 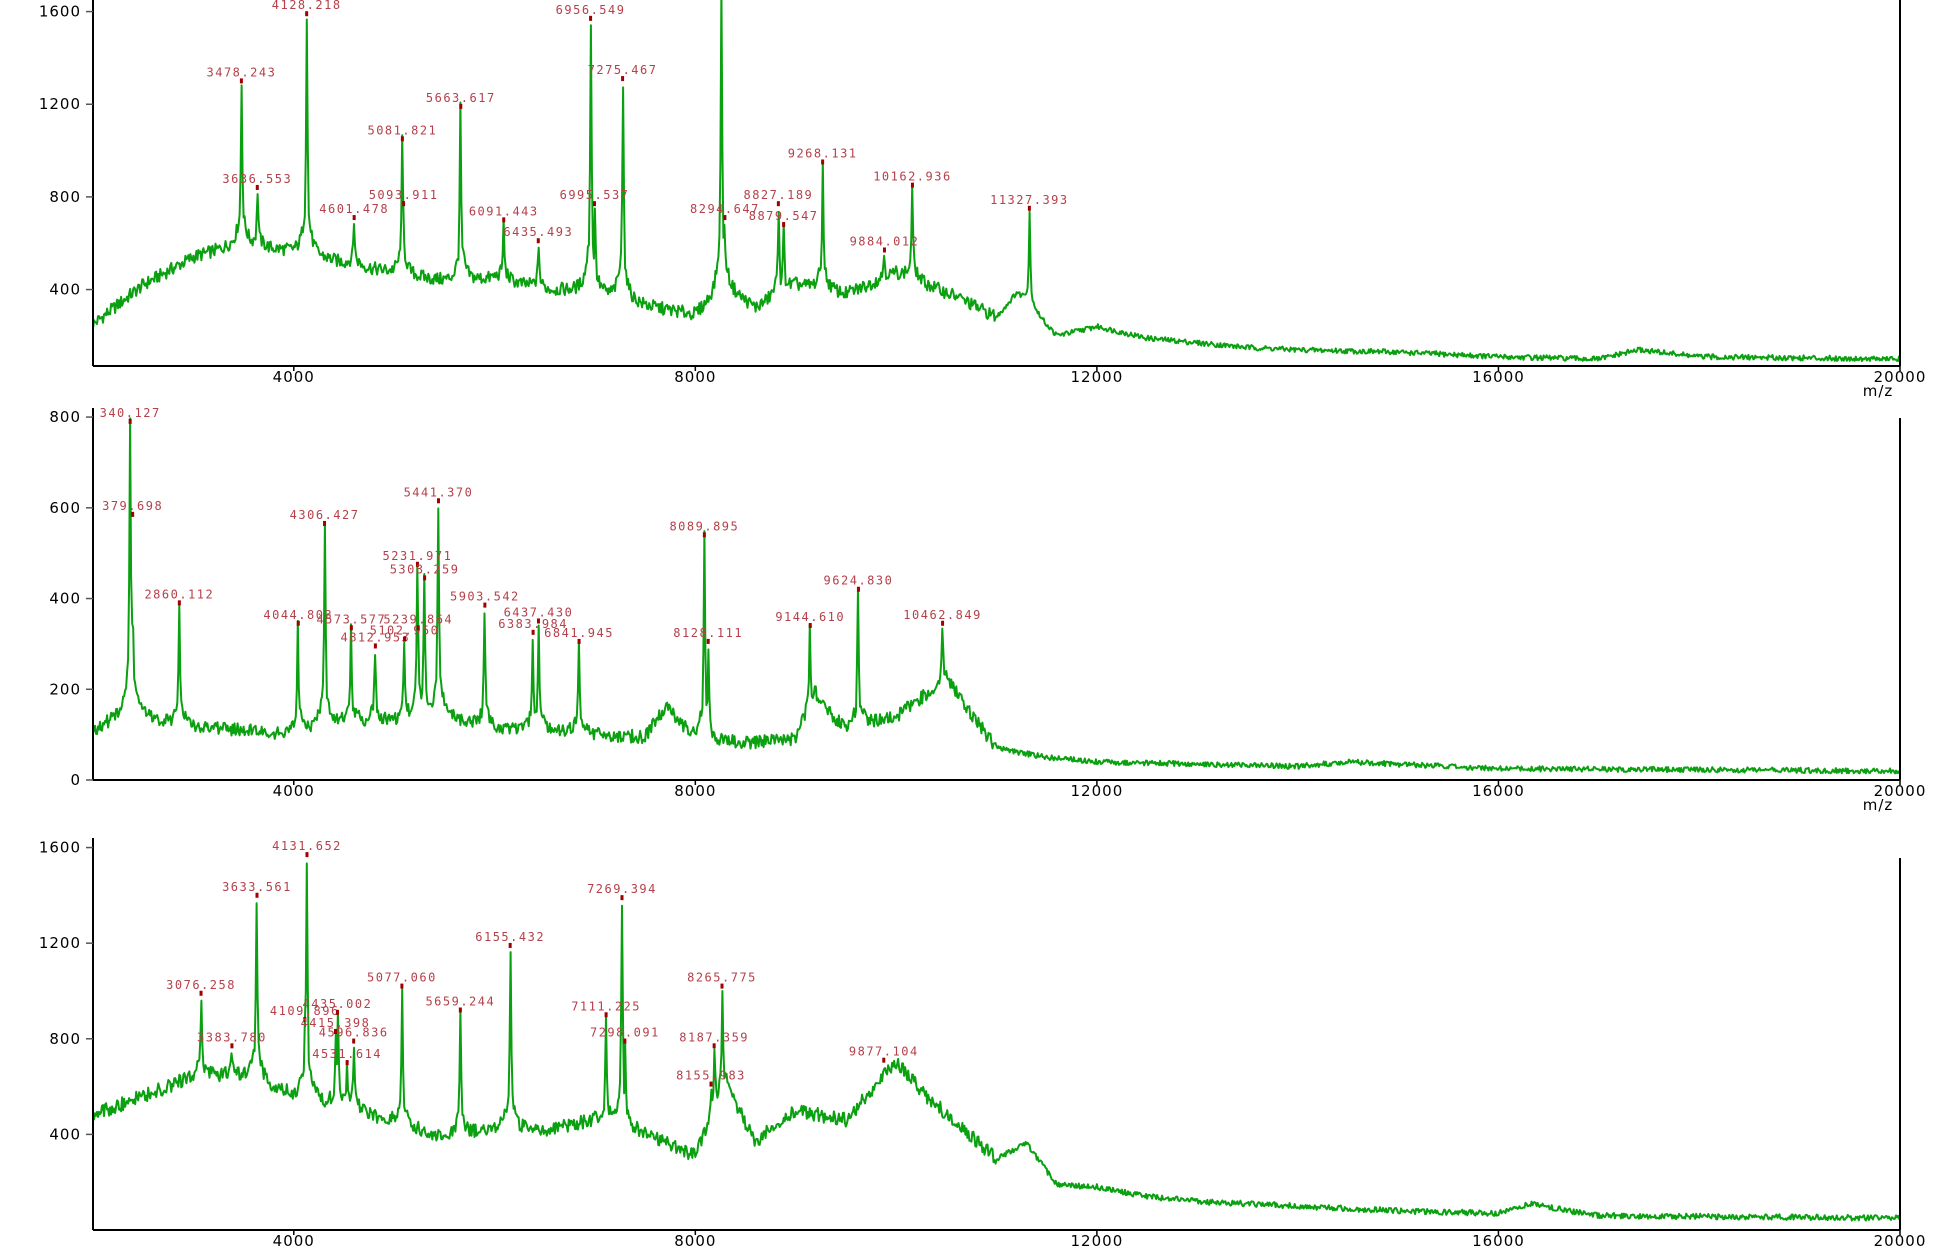 What do you see at coordinates (60, 104) in the screenshot?
I see `y-tick-label: 1200` at bounding box center [60, 104].